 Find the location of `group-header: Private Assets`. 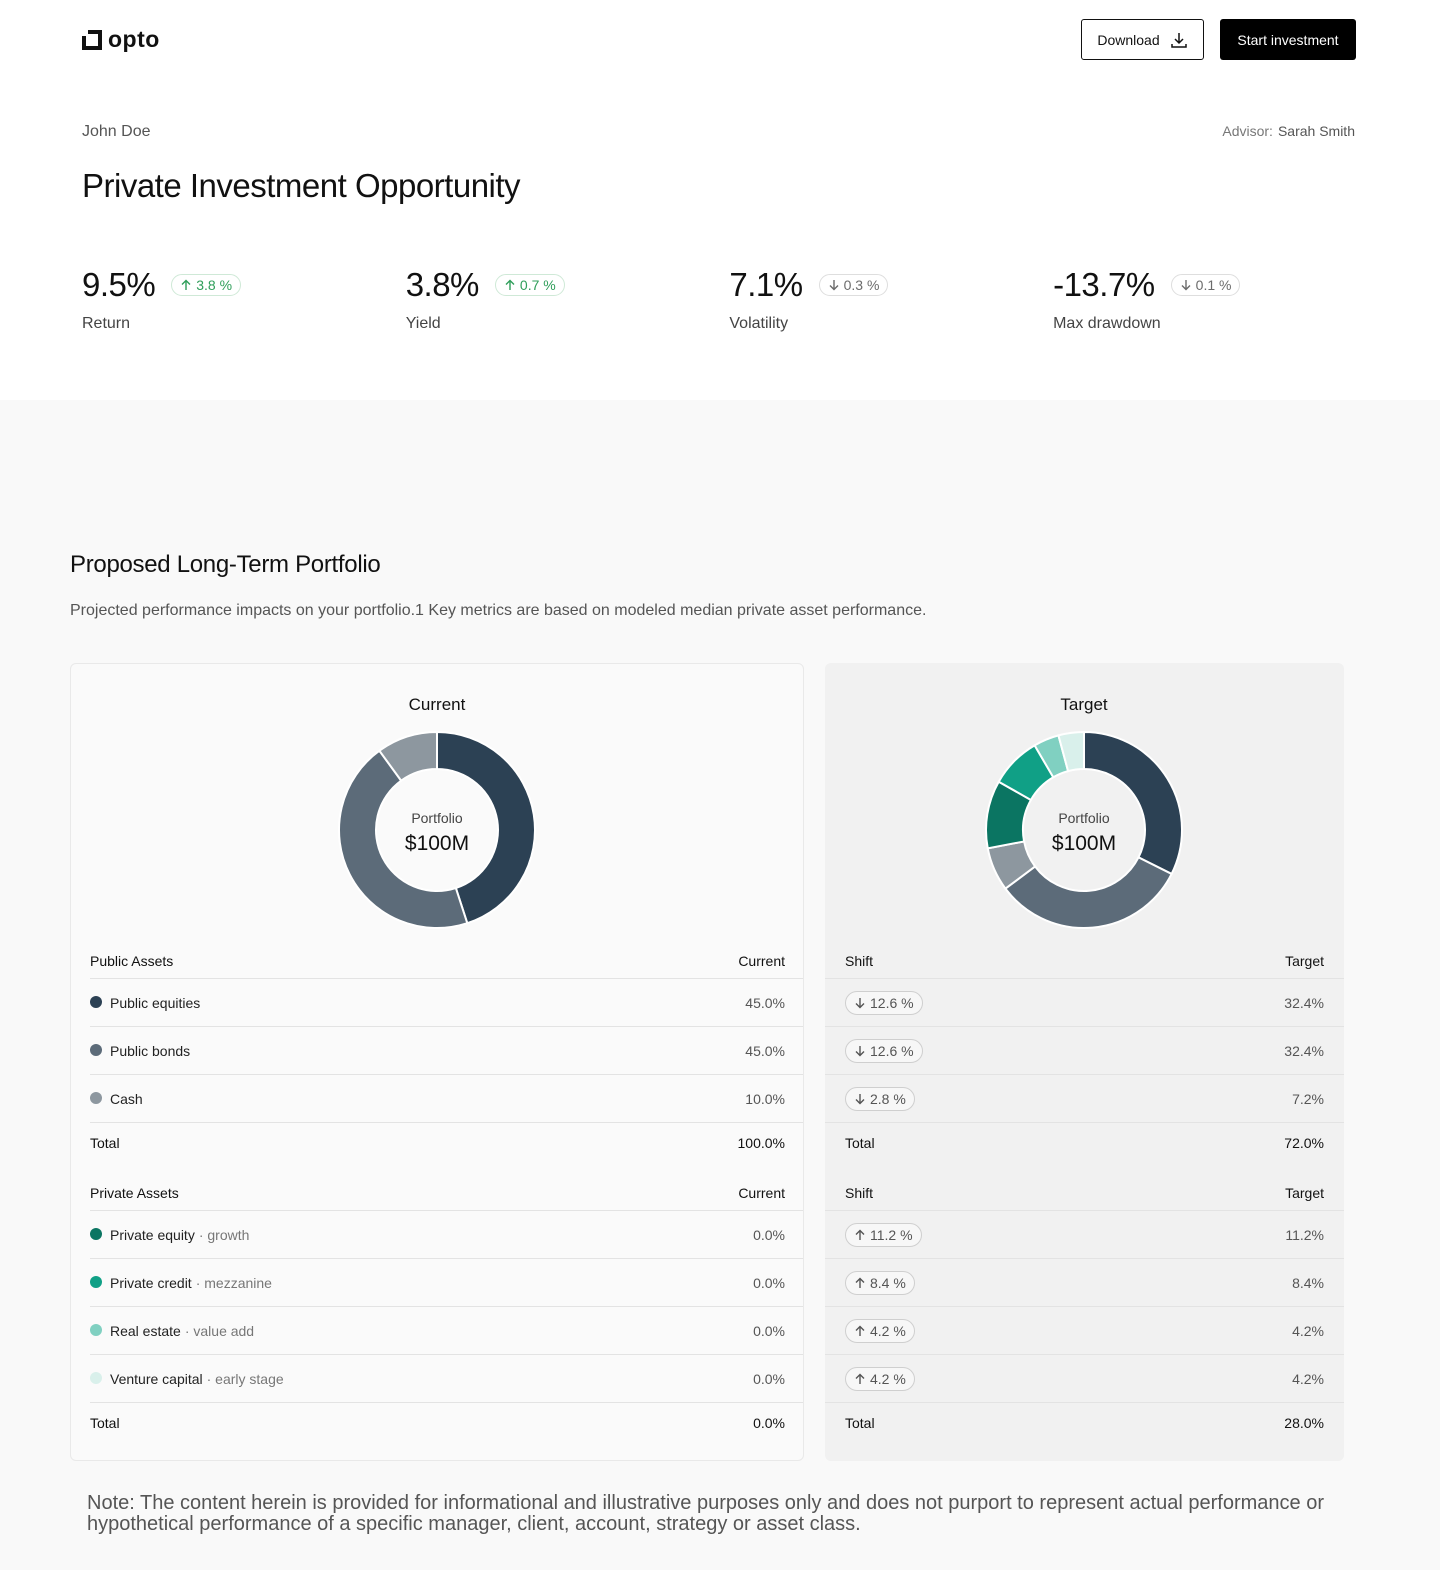

group-header: Private Assets is located at coordinates (134, 1193).